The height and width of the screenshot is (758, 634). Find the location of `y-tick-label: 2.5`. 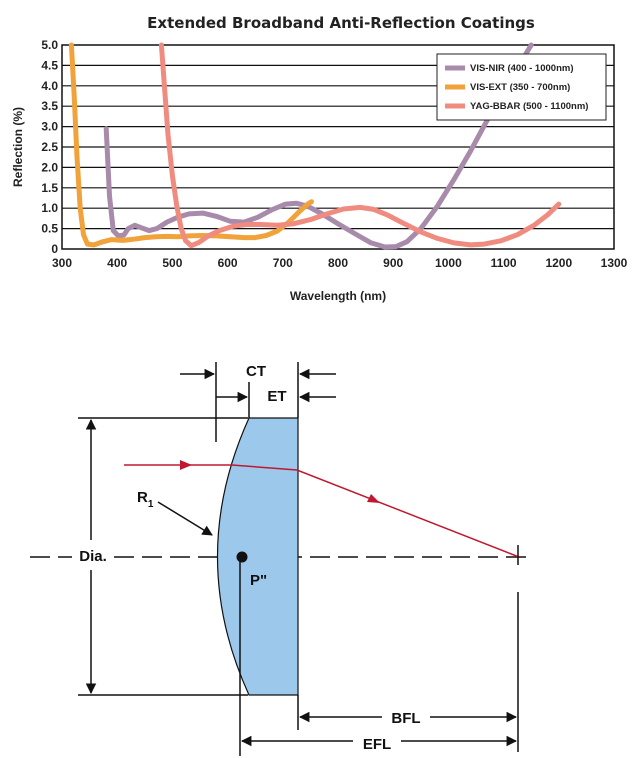

y-tick-label: 2.5 is located at coordinates (49, 147).